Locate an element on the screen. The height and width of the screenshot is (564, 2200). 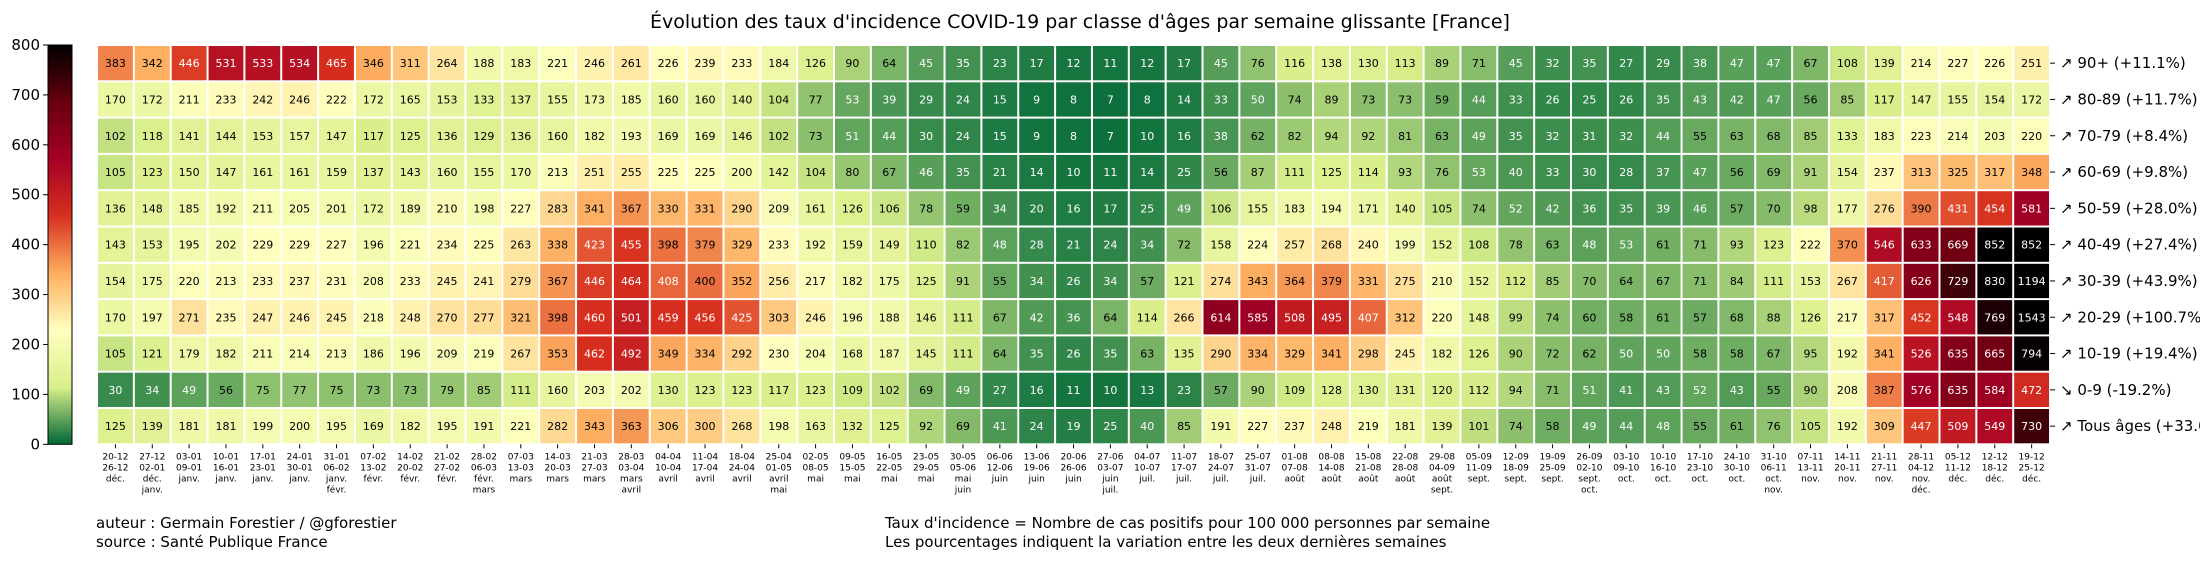
cell-value-label: 370 is located at coordinates (1847, 245).